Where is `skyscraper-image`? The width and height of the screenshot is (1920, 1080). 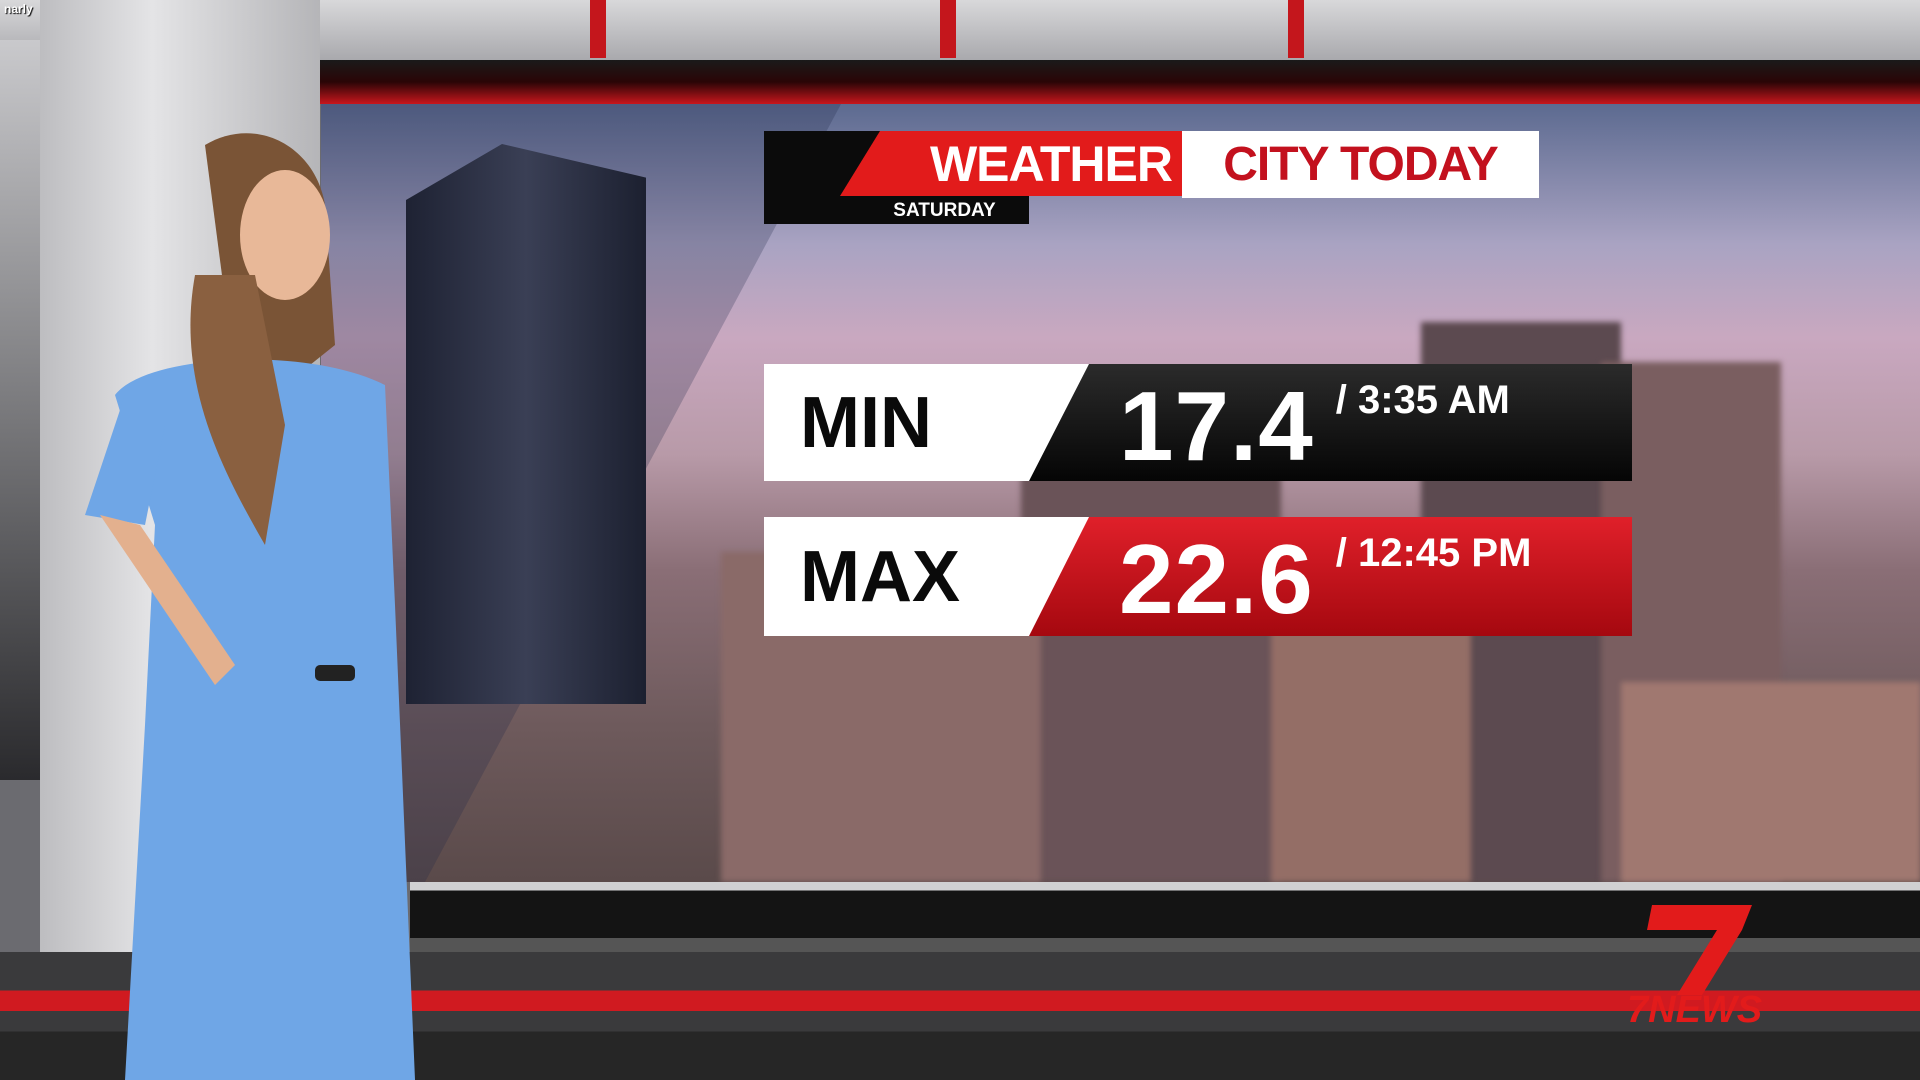 skyscraper-image is located at coordinates (526, 424).